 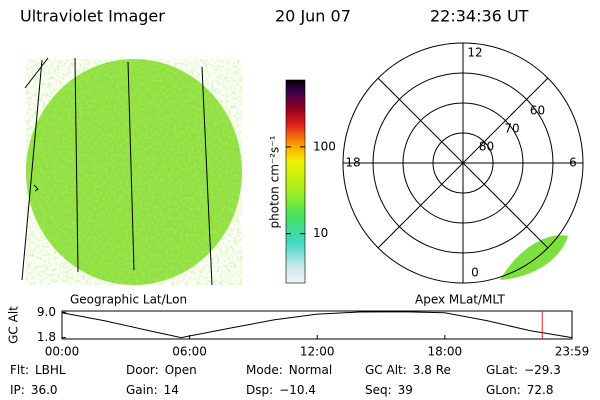 What do you see at coordinates (534, 257) in the screenshot?
I see `auroral-region` at bounding box center [534, 257].